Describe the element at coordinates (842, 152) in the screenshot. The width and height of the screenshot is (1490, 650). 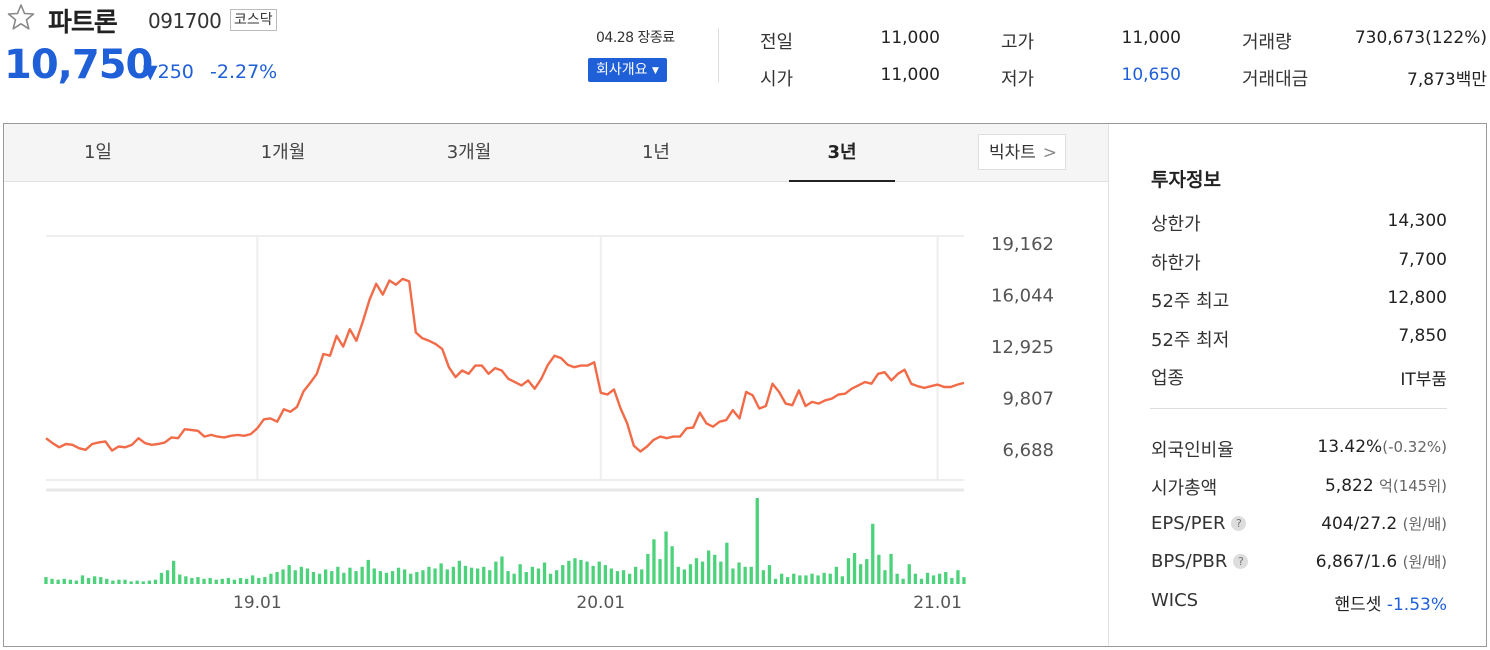
I see `tab-3year: 3년` at that location.